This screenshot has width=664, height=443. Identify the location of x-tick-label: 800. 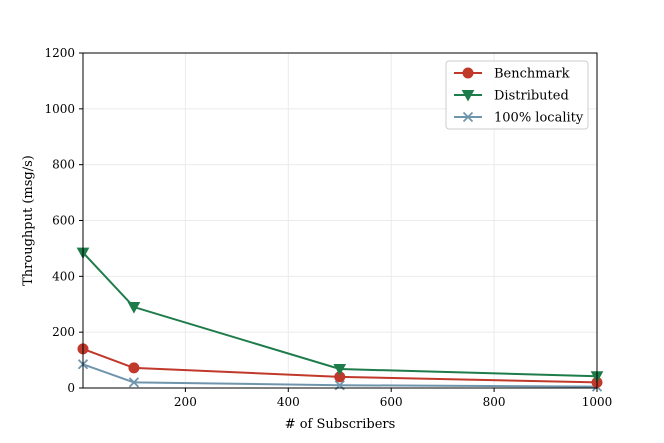
(494, 402).